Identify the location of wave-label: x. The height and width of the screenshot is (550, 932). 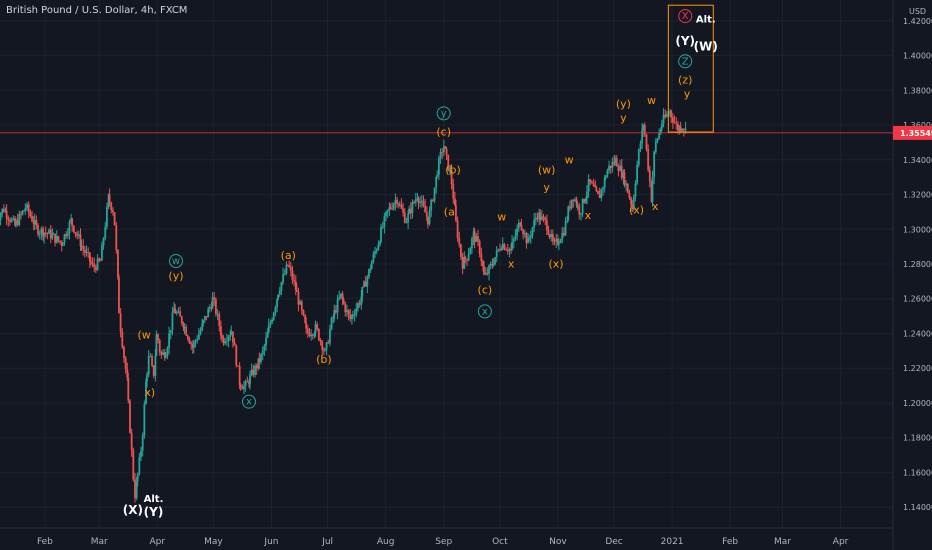
(655, 206).